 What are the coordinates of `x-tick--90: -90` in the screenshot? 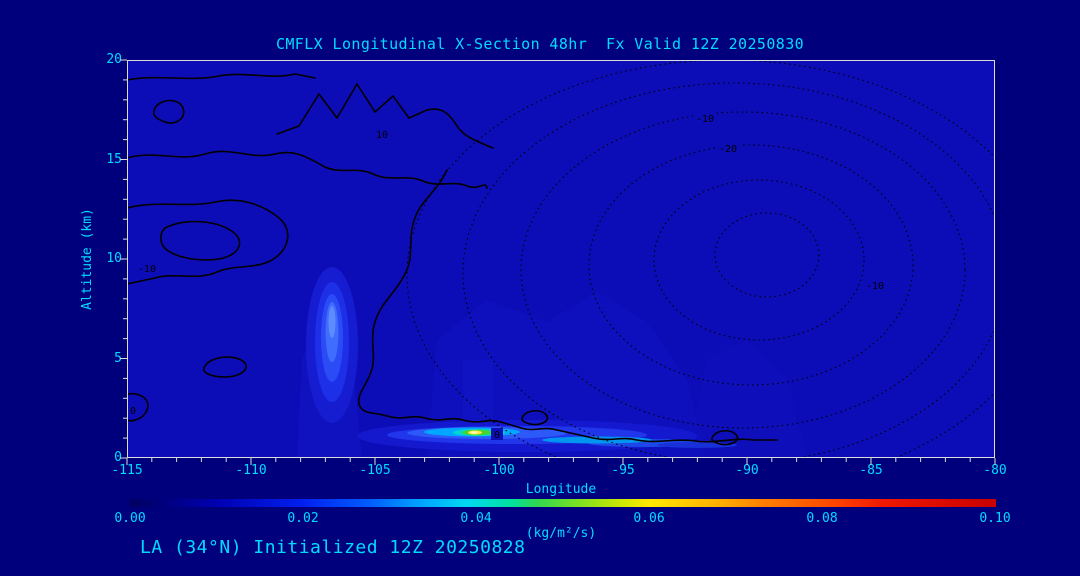 It's located at (747, 470).